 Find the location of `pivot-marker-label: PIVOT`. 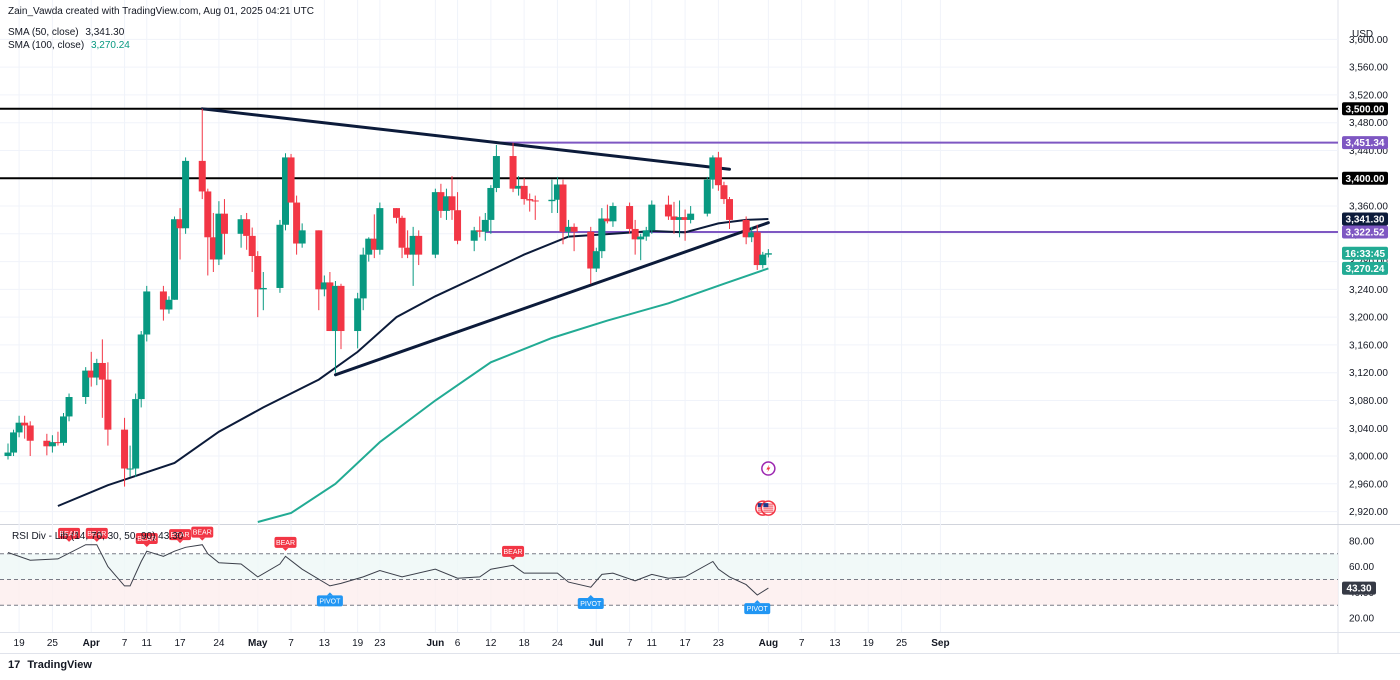

pivot-marker-label: PIVOT is located at coordinates (591, 604).